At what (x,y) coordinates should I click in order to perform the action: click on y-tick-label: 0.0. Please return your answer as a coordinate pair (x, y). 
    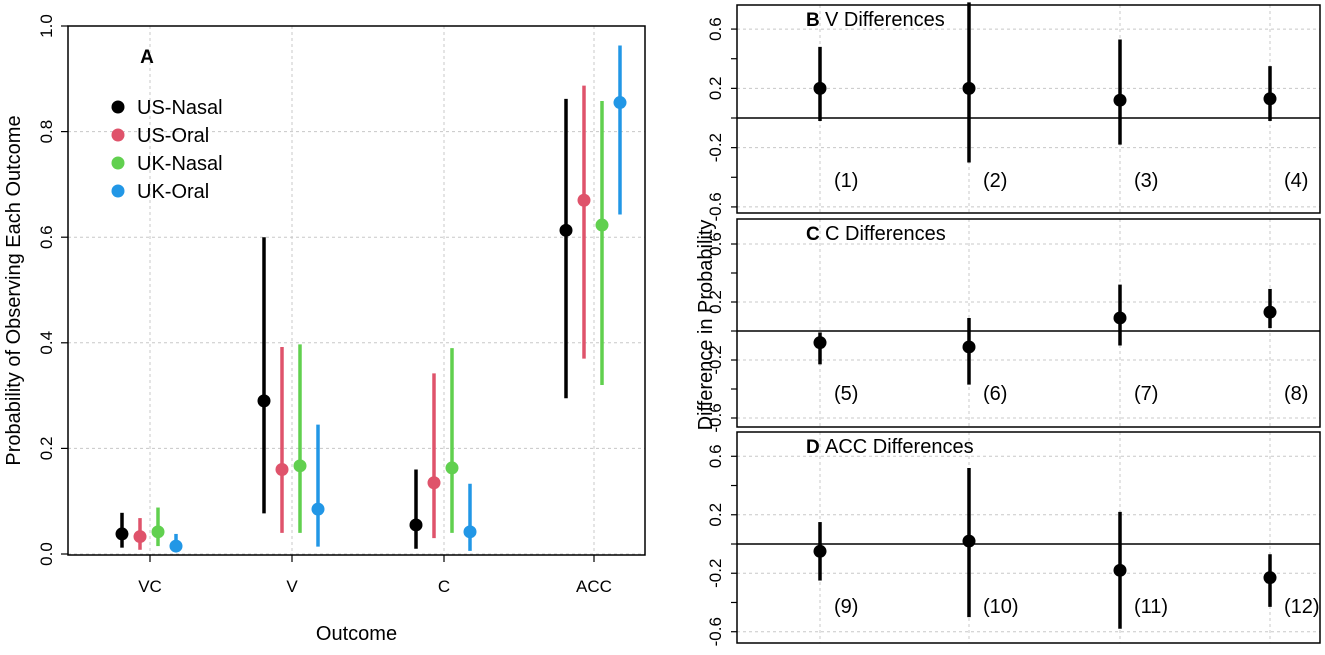
    Looking at the image, I should click on (46, 554).